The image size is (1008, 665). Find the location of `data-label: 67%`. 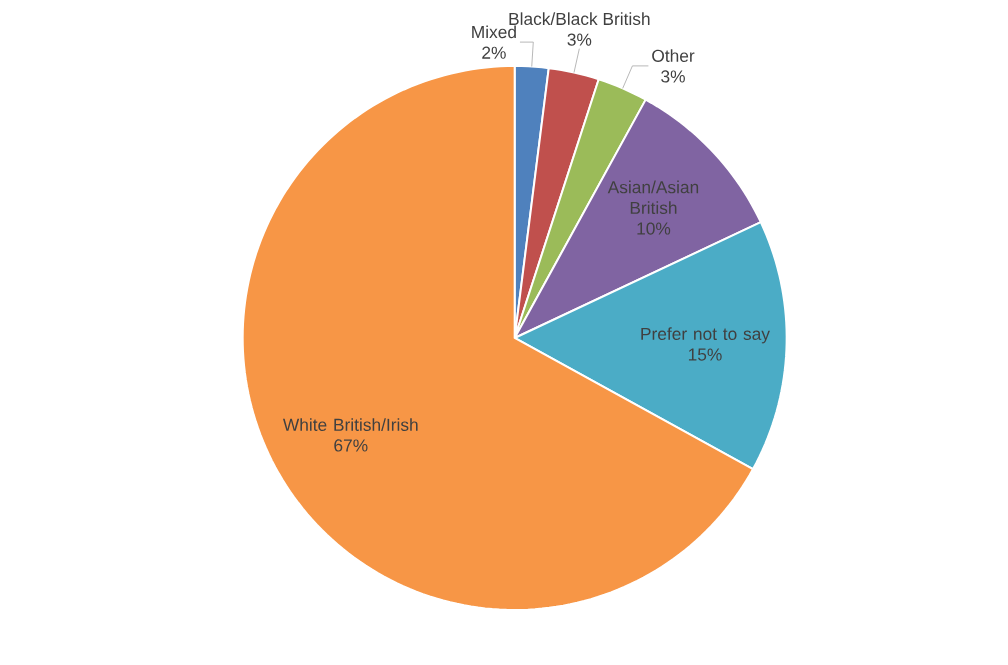

data-label: 67% is located at coordinates (351, 445).